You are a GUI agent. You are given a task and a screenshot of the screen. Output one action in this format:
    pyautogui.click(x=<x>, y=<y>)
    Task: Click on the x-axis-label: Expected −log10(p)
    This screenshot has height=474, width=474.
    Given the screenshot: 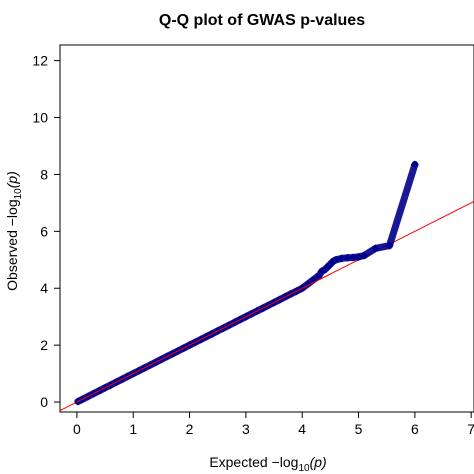 What is the action you would take?
    pyautogui.click(x=267, y=464)
    